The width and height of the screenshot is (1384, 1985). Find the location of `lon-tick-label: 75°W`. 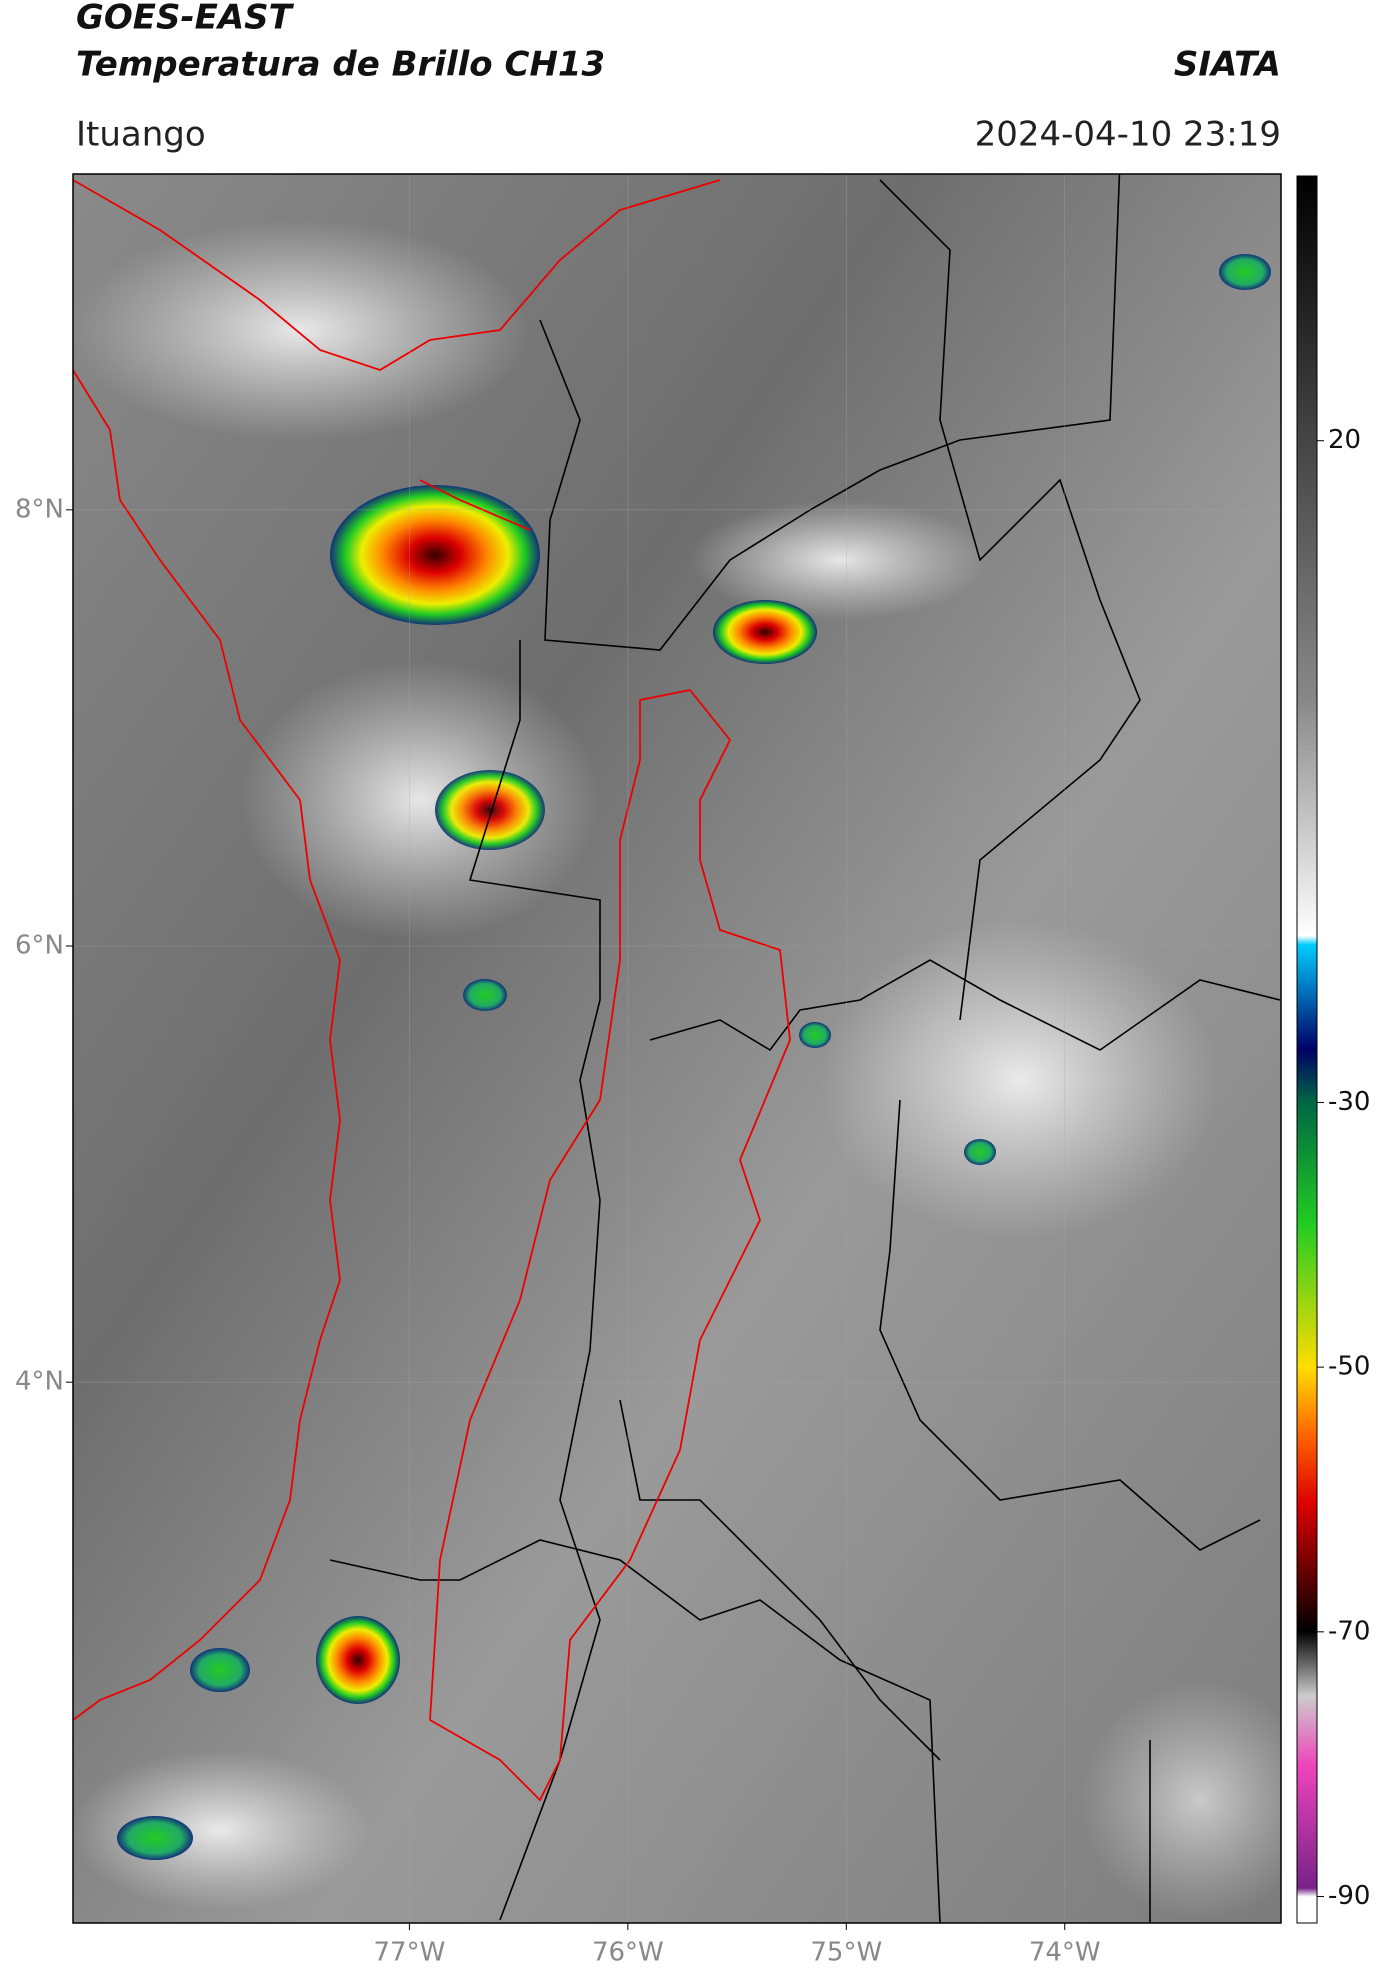

lon-tick-label: 75°W is located at coordinates (846, 1953).